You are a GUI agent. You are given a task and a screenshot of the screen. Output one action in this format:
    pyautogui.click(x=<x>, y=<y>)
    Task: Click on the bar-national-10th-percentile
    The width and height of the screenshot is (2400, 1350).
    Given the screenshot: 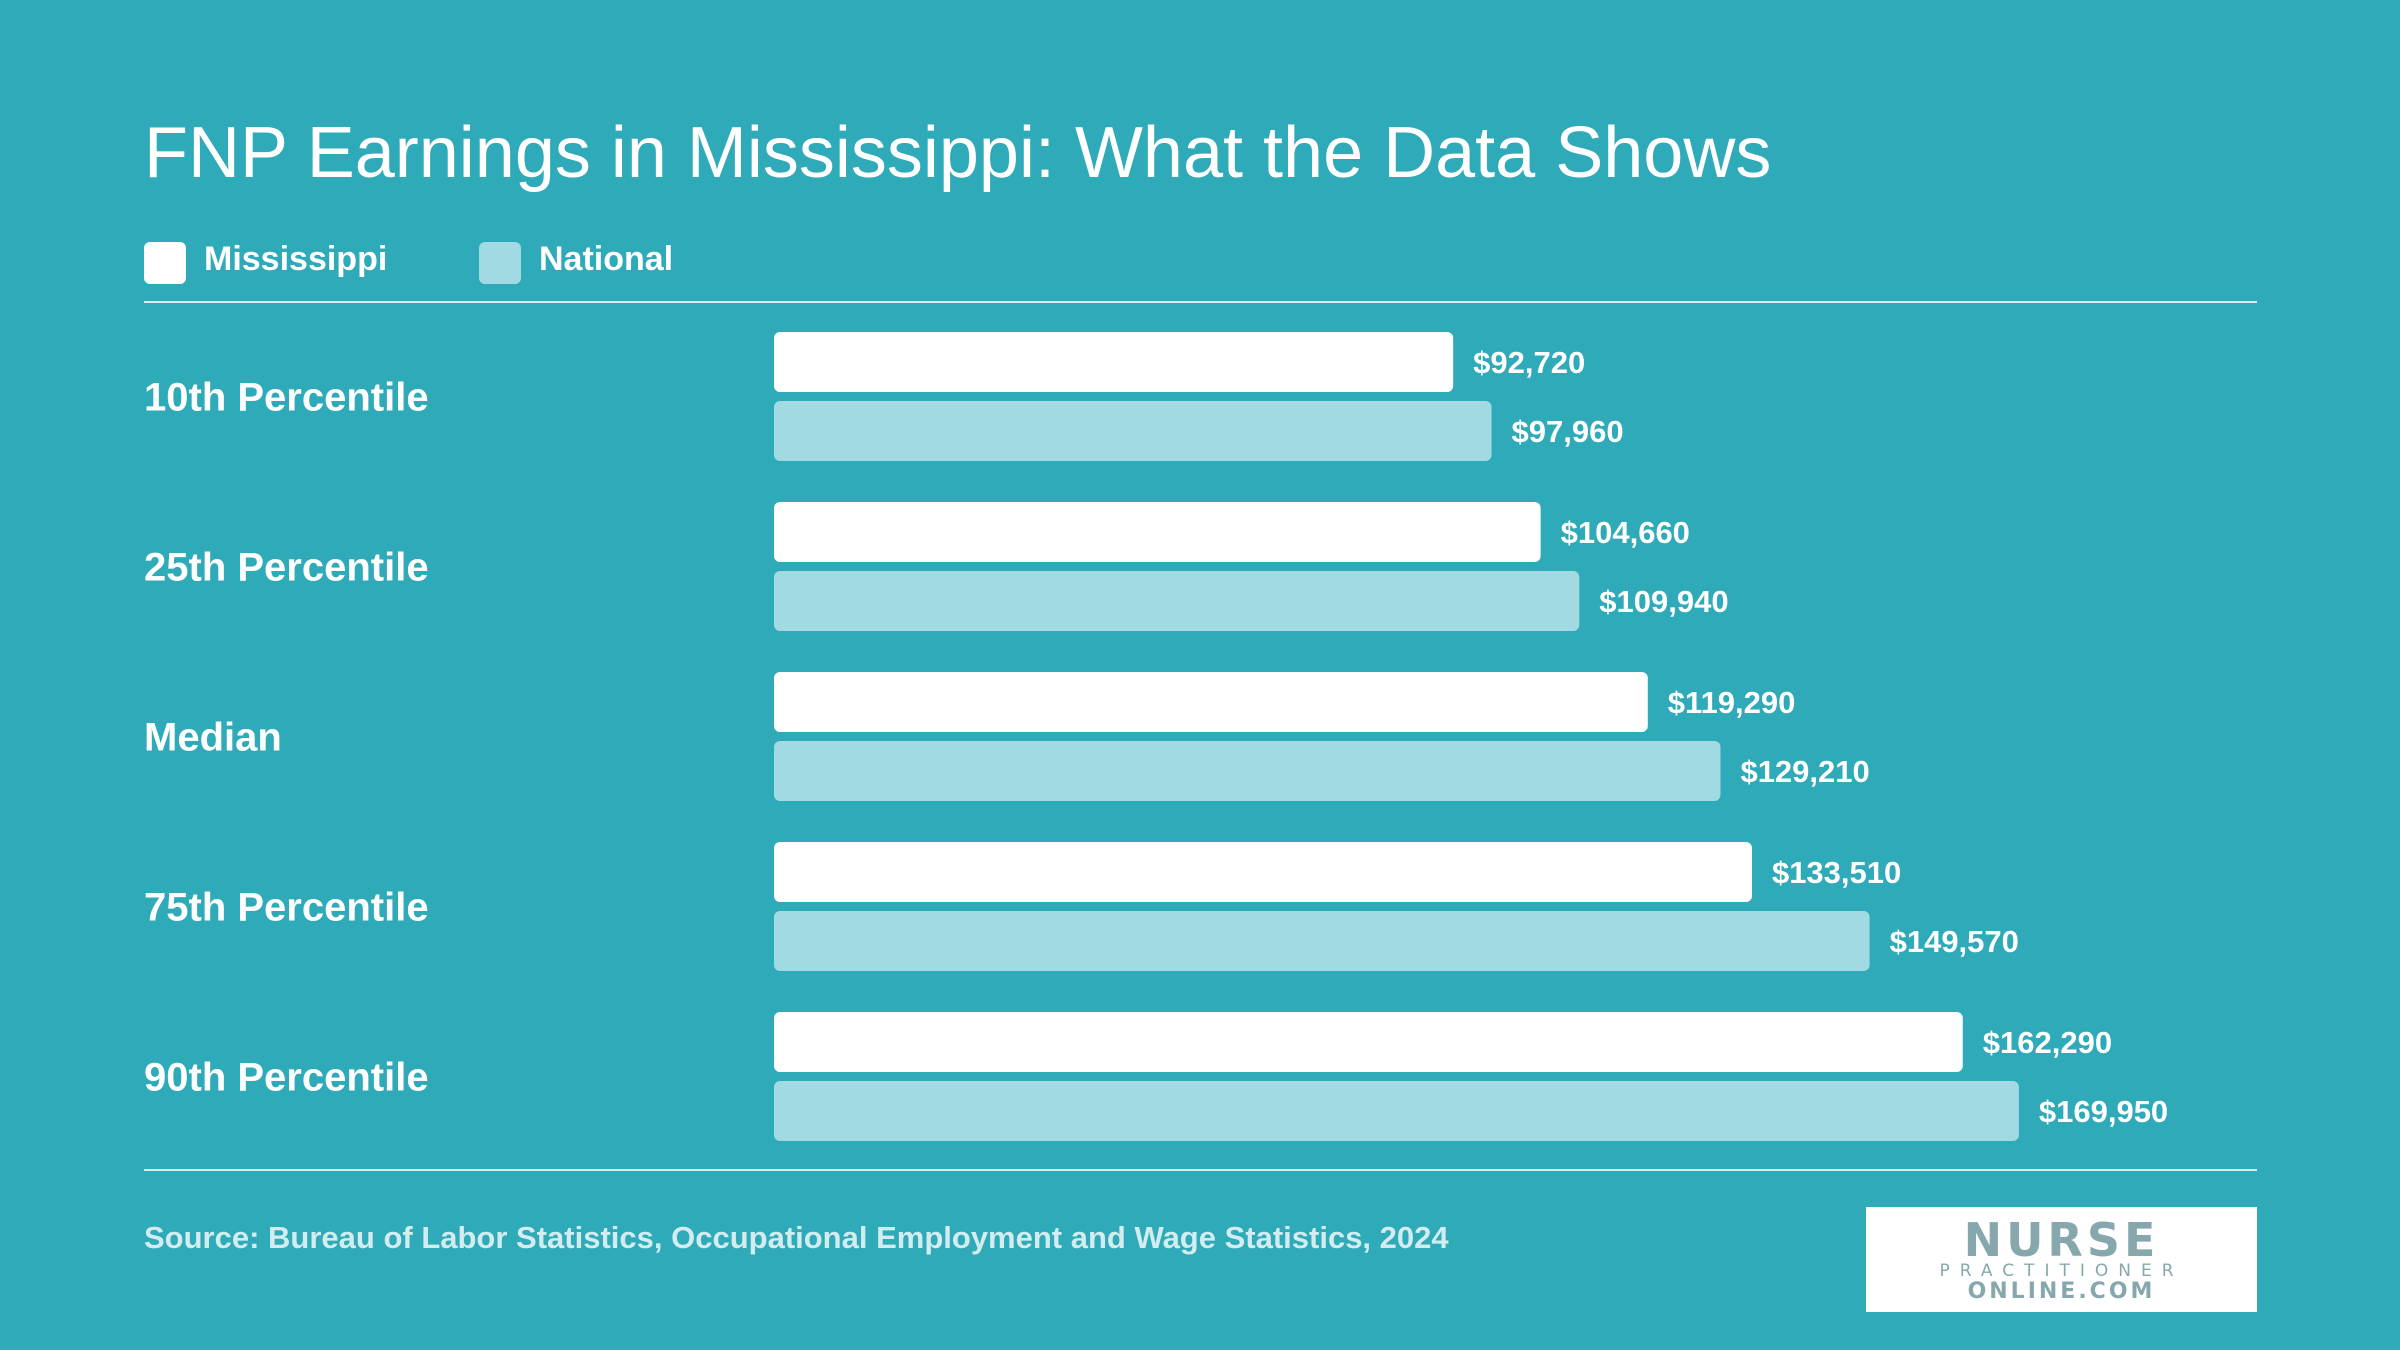 What is the action you would take?
    pyautogui.click(x=1133, y=431)
    